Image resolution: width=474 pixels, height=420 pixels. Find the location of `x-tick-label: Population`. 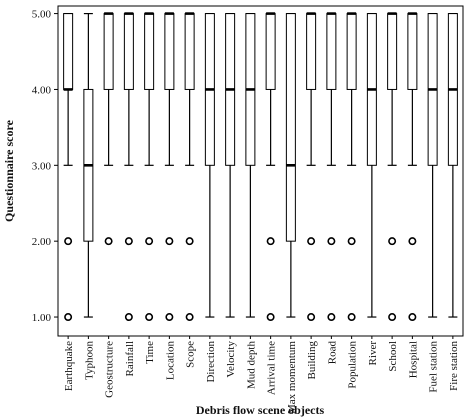

x-tick-label: Population is located at coordinates (353, 365).